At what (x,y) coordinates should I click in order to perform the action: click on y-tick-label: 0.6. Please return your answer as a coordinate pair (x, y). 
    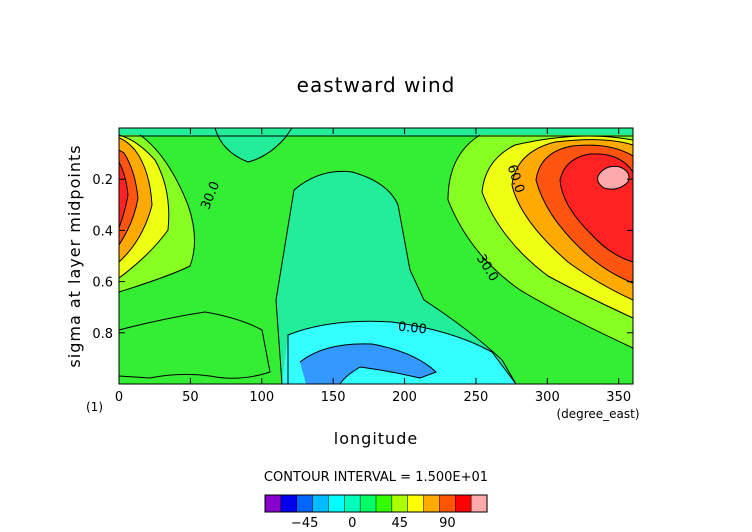
    Looking at the image, I should click on (102, 283).